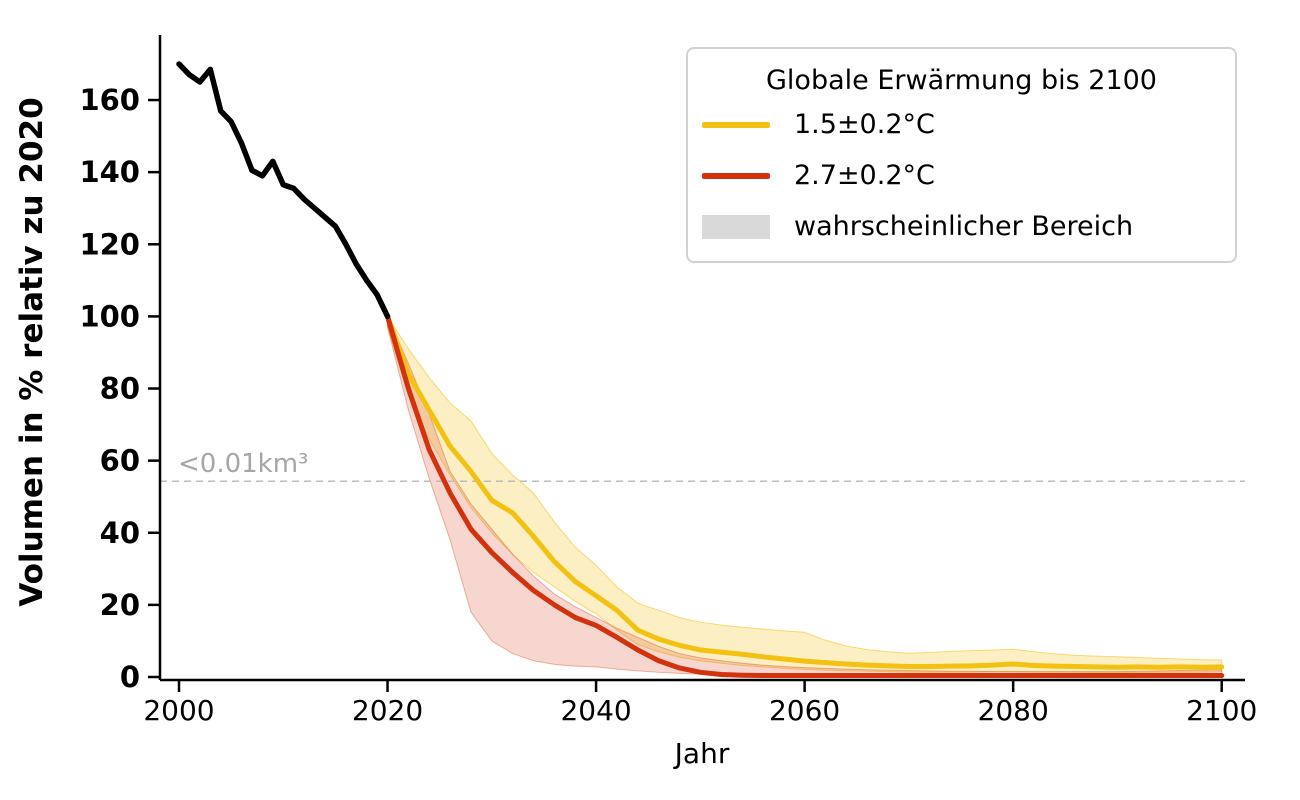  I want to click on legend-title: Globale Erwärmung bis 2100, so click(961, 80).